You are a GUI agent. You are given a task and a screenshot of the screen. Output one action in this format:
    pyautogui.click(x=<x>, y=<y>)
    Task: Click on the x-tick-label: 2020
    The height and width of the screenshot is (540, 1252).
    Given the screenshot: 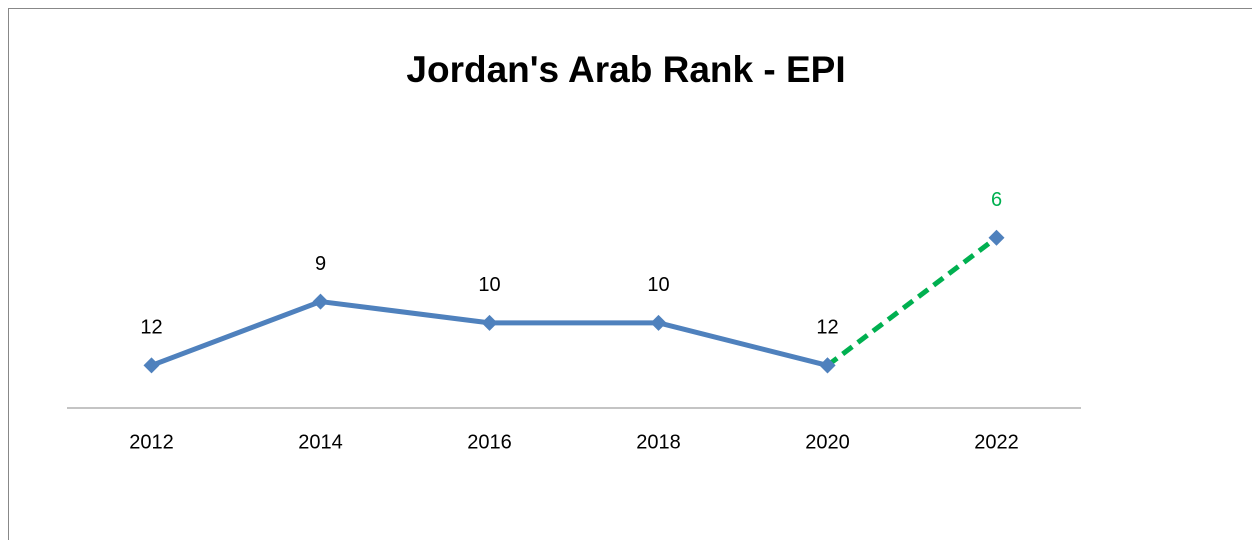 What is the action you would take?
    pyautogui.click(x=827, y=442)
    